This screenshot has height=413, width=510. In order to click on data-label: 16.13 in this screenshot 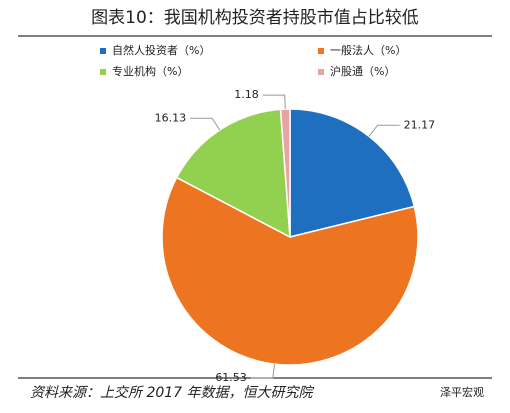, I will do `click(171, 117)`.